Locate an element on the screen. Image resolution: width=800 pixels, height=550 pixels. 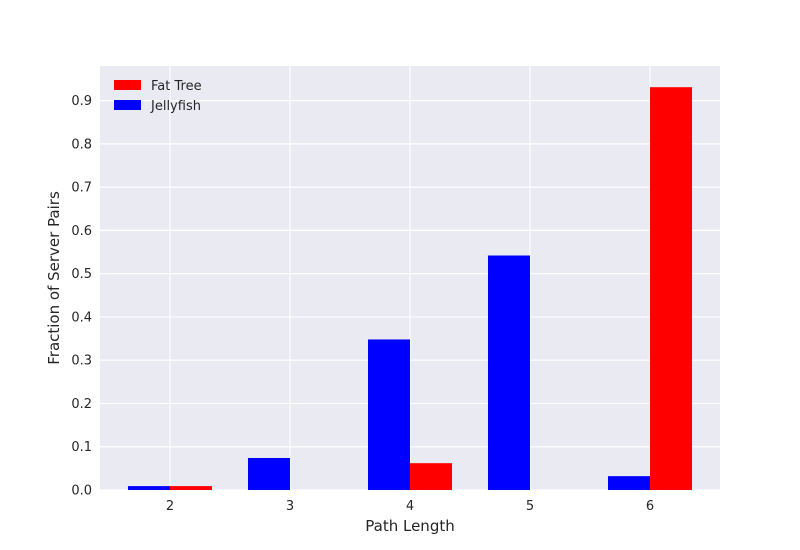
y-tick-label: 0.6 is located at coordinates (81, 231).